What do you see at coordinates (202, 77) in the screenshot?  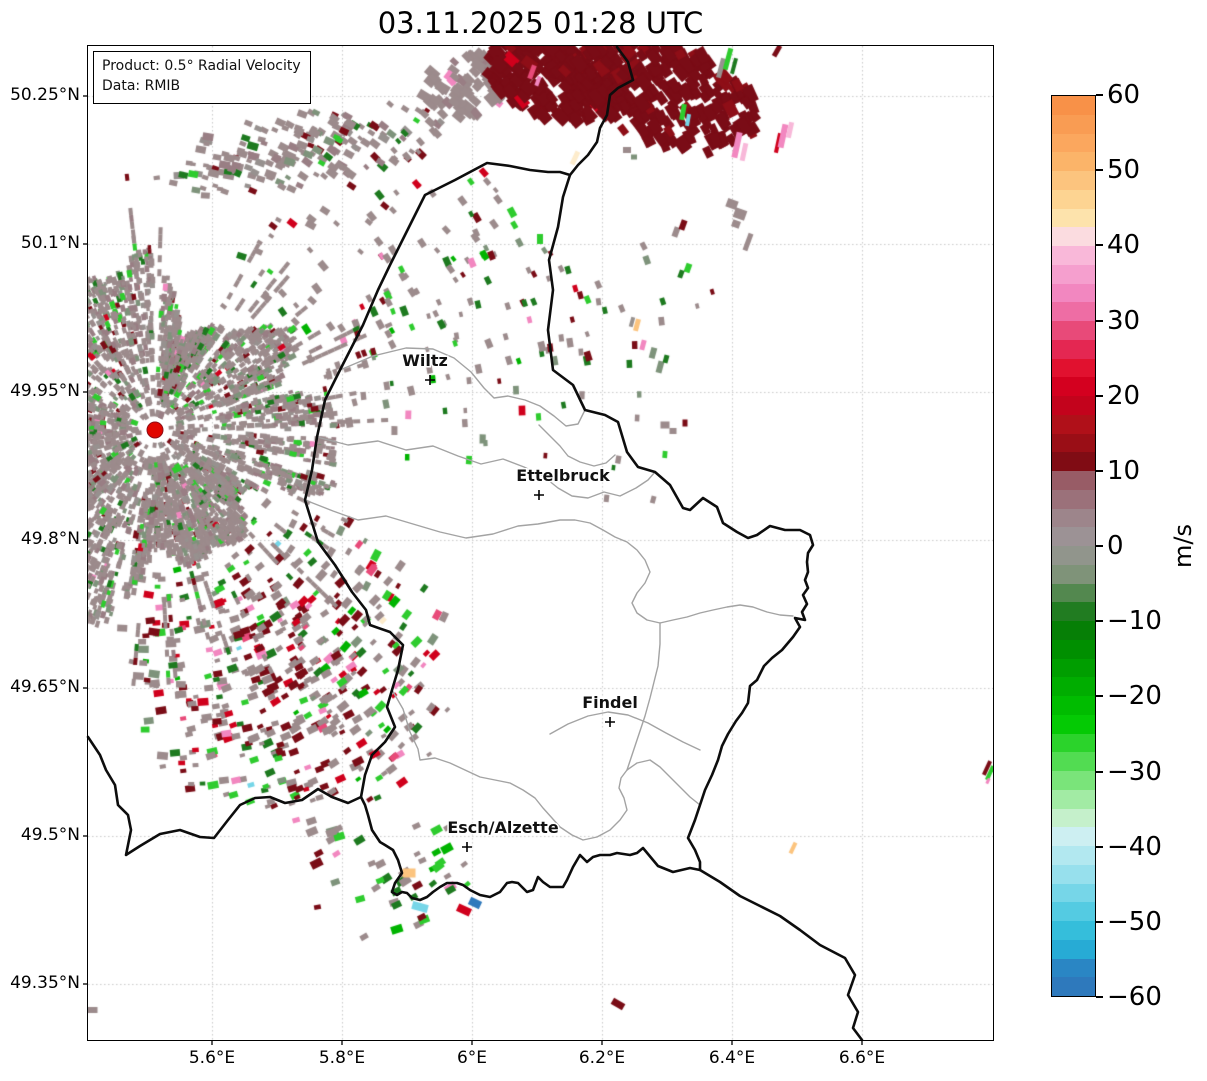 I see `annotation-box: Product: 0.5° Radial Velocity Data: RMIB` at bounding box center [202, 77].